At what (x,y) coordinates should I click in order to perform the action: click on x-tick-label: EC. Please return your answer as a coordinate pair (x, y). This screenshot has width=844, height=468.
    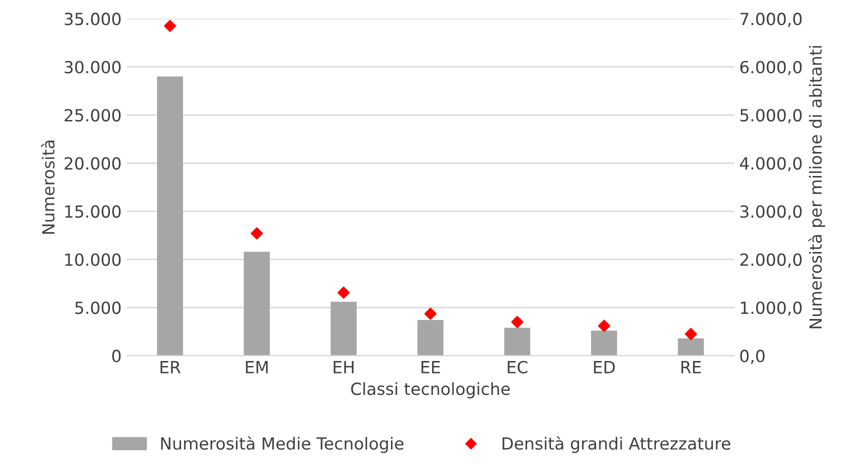
    Looking at the image, I should click on (518, 367).